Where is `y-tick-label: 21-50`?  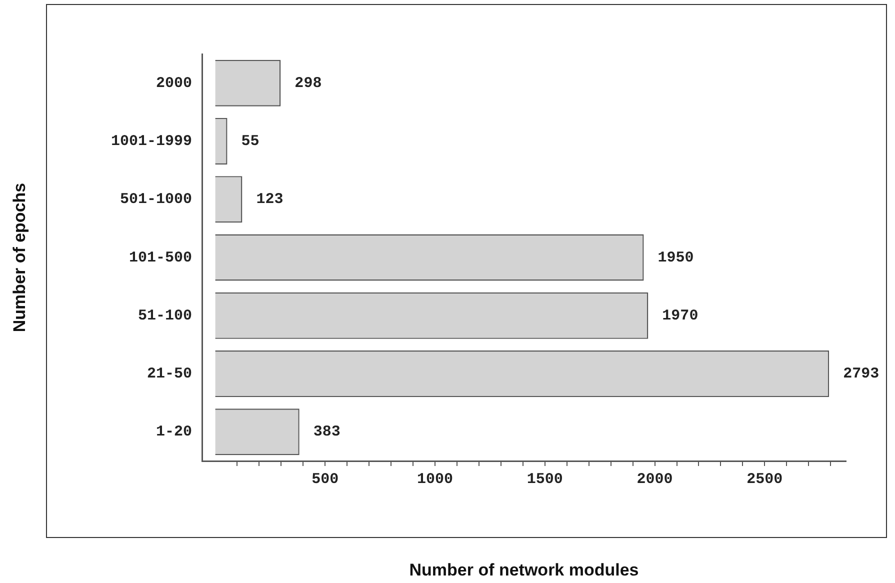
y-tick-label: 21-50 is located at coordinates (169, 374).